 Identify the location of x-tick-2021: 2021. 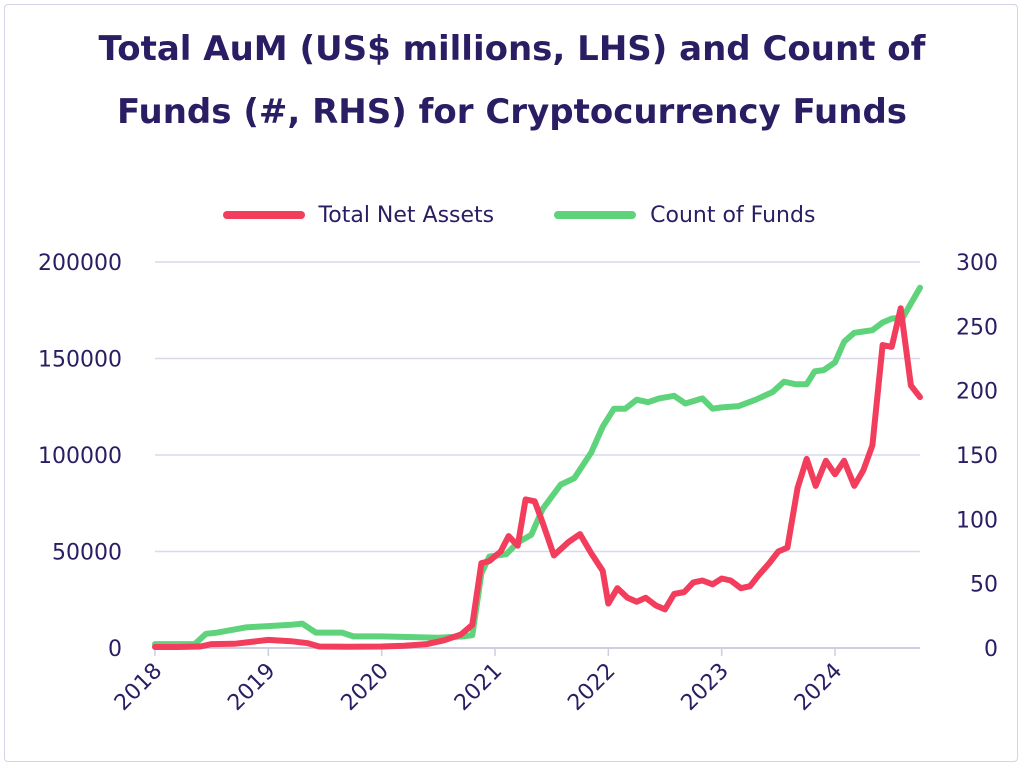
(478, 687).